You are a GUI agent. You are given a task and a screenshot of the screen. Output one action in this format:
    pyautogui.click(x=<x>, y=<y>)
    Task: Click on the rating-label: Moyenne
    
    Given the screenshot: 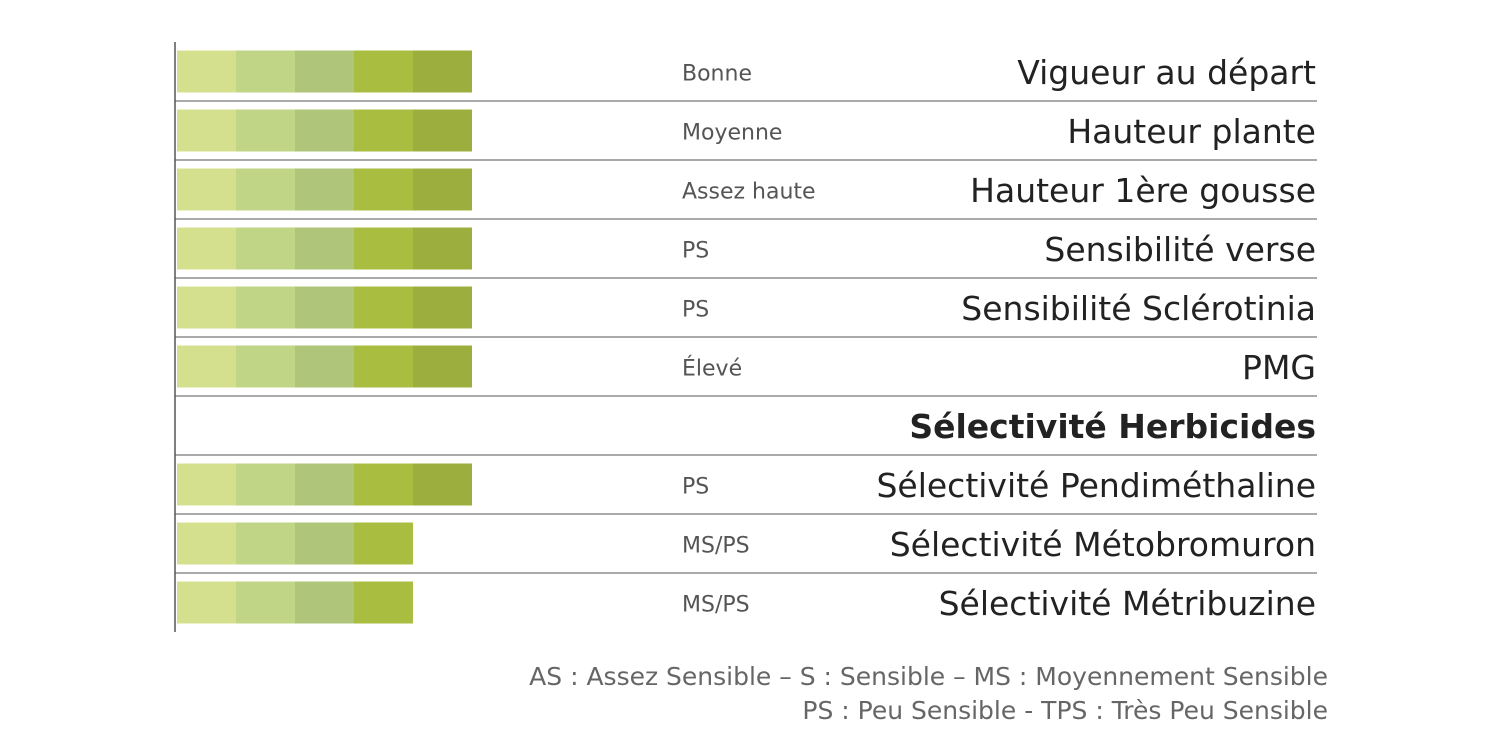 What is the action you would take?
    pyautogui.click(x=732, y=133)
    